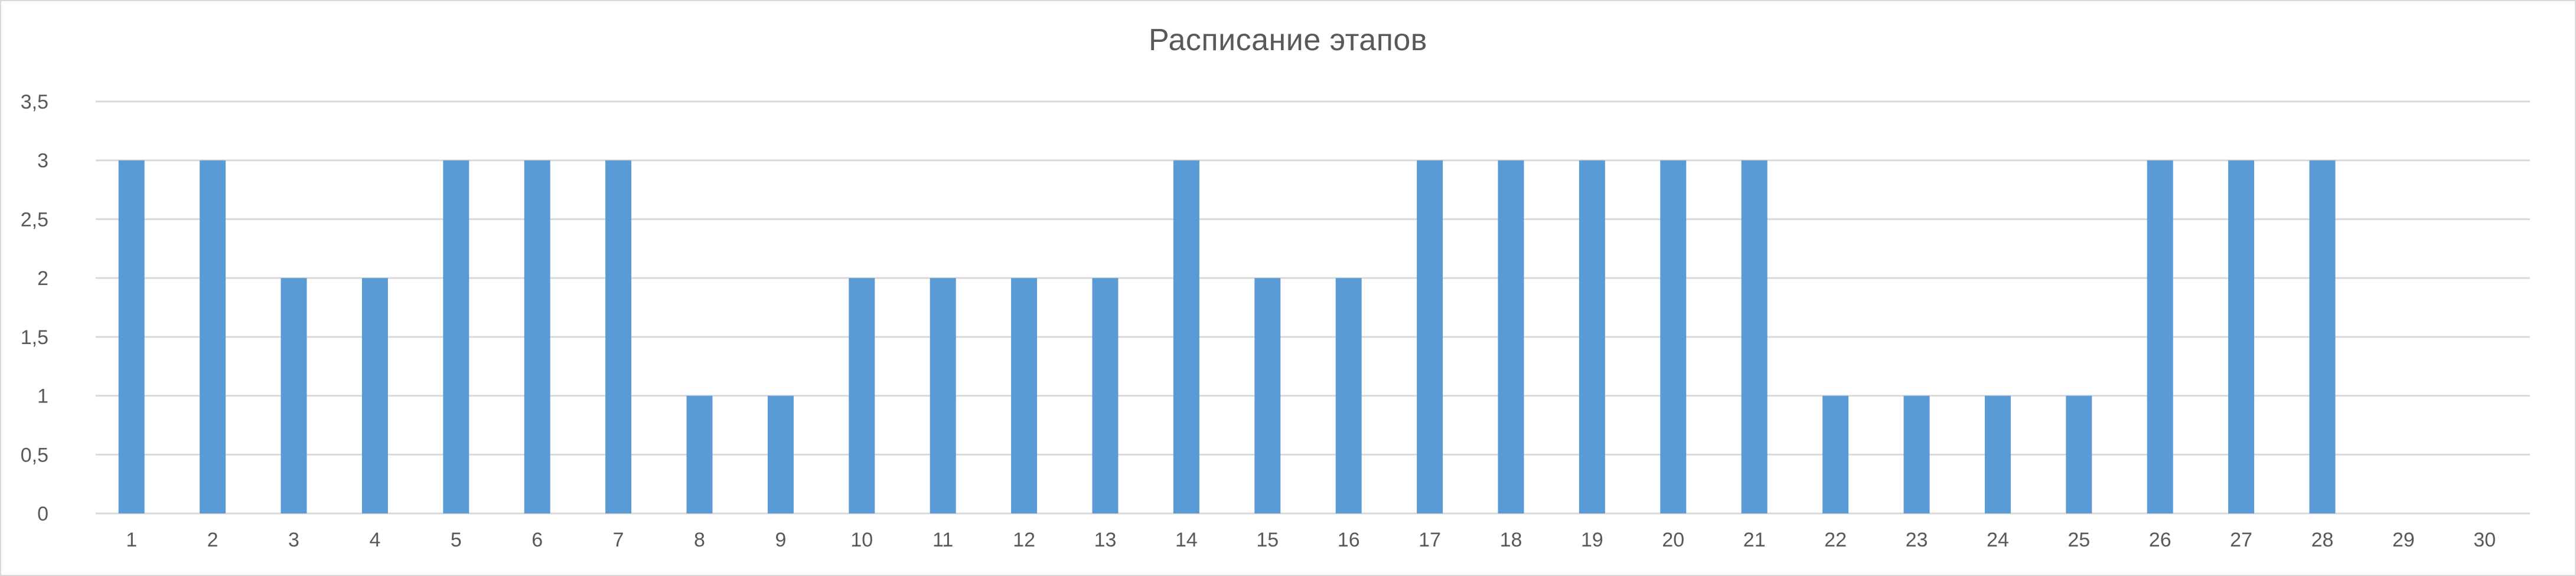 The width and height of the screenshot is (2576, 576). Describe the element at coordinates (457, 540) in the screenshot. I see `x-tick-label: 5` at that location.